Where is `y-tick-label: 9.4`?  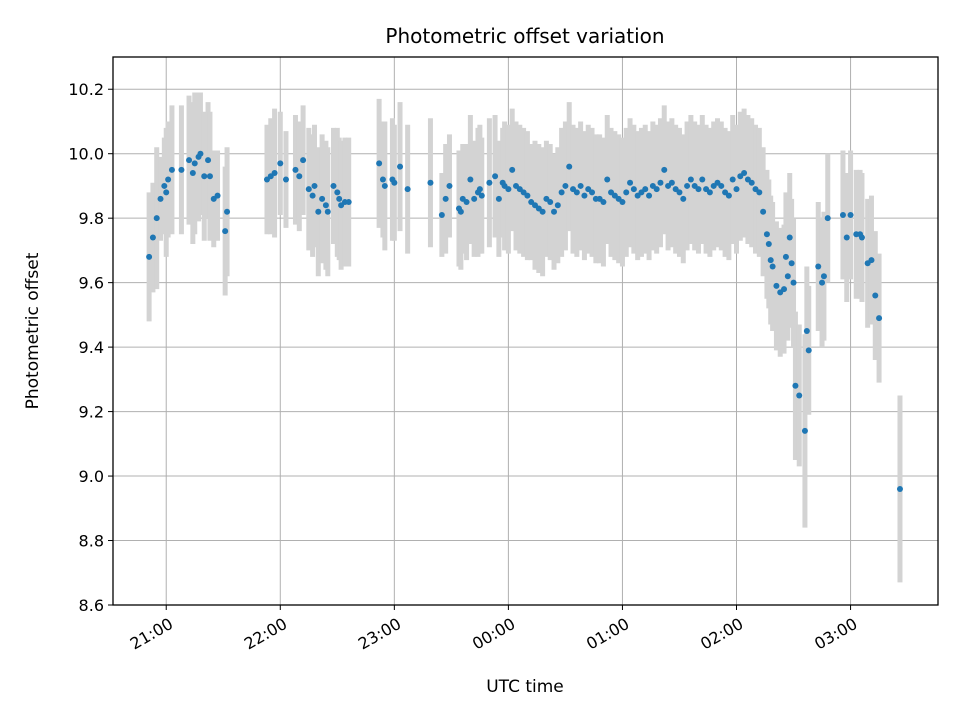 y-tick-label: 9.4 is located at coordinates (91, 347).